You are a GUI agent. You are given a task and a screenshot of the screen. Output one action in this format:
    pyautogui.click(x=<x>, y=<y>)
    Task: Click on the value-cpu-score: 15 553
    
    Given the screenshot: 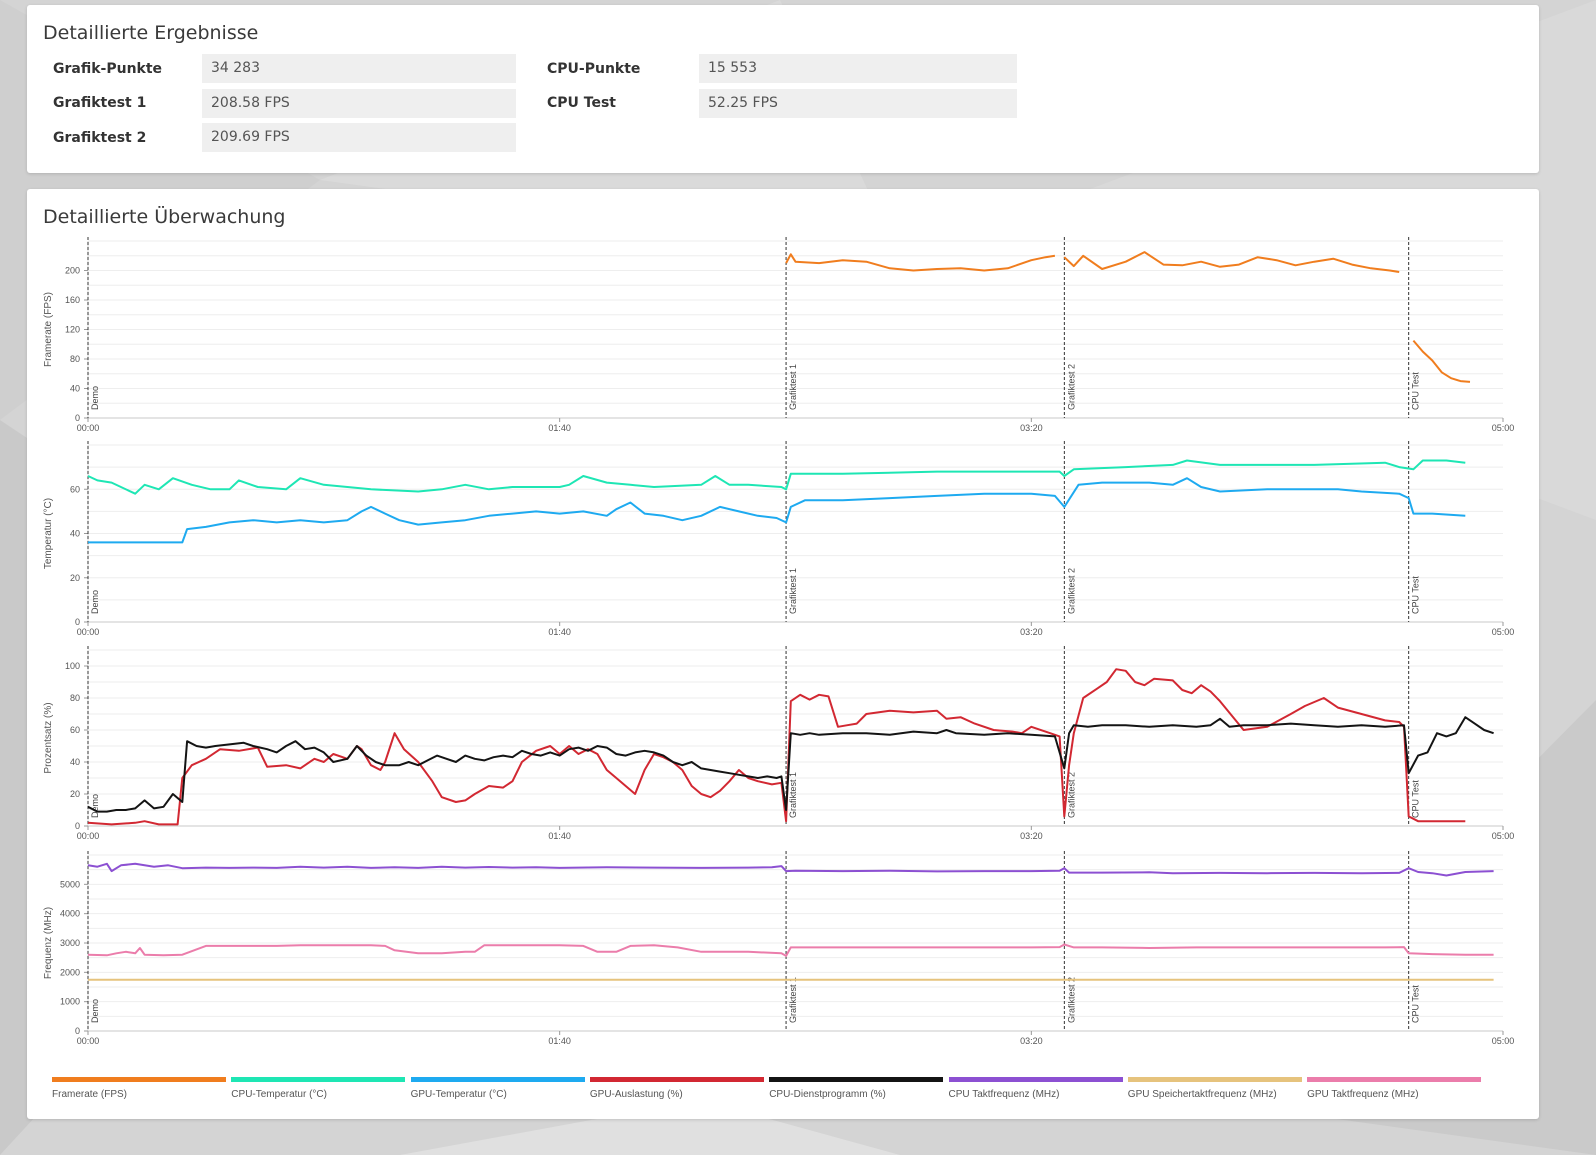 What is the action you would take?
    pyautogui.click(x=858, y=68)
    